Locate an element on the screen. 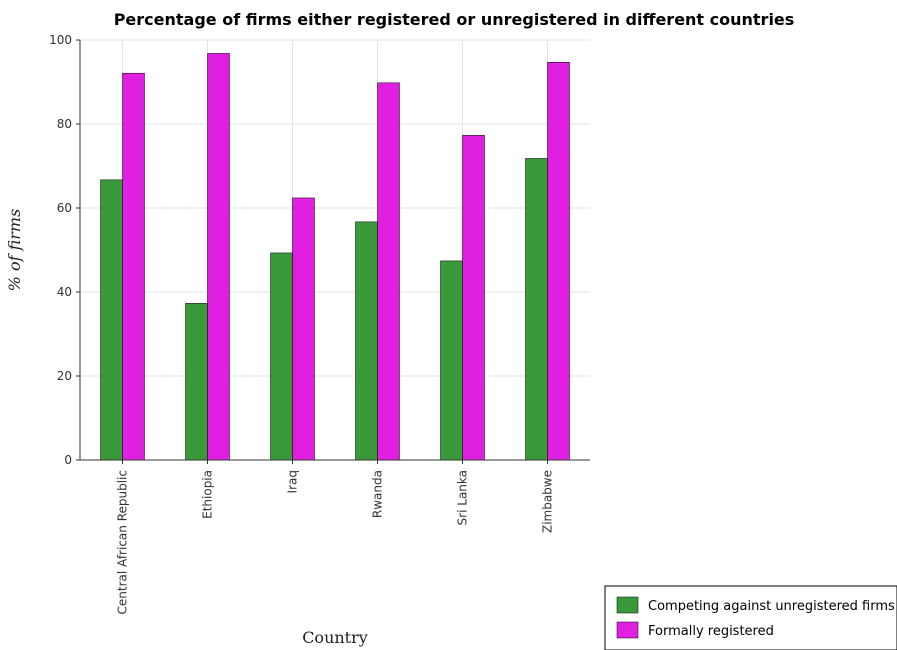 The image size is (897, 650). x-tick-label: Sri Lanka is located at coordinates (463, 497).